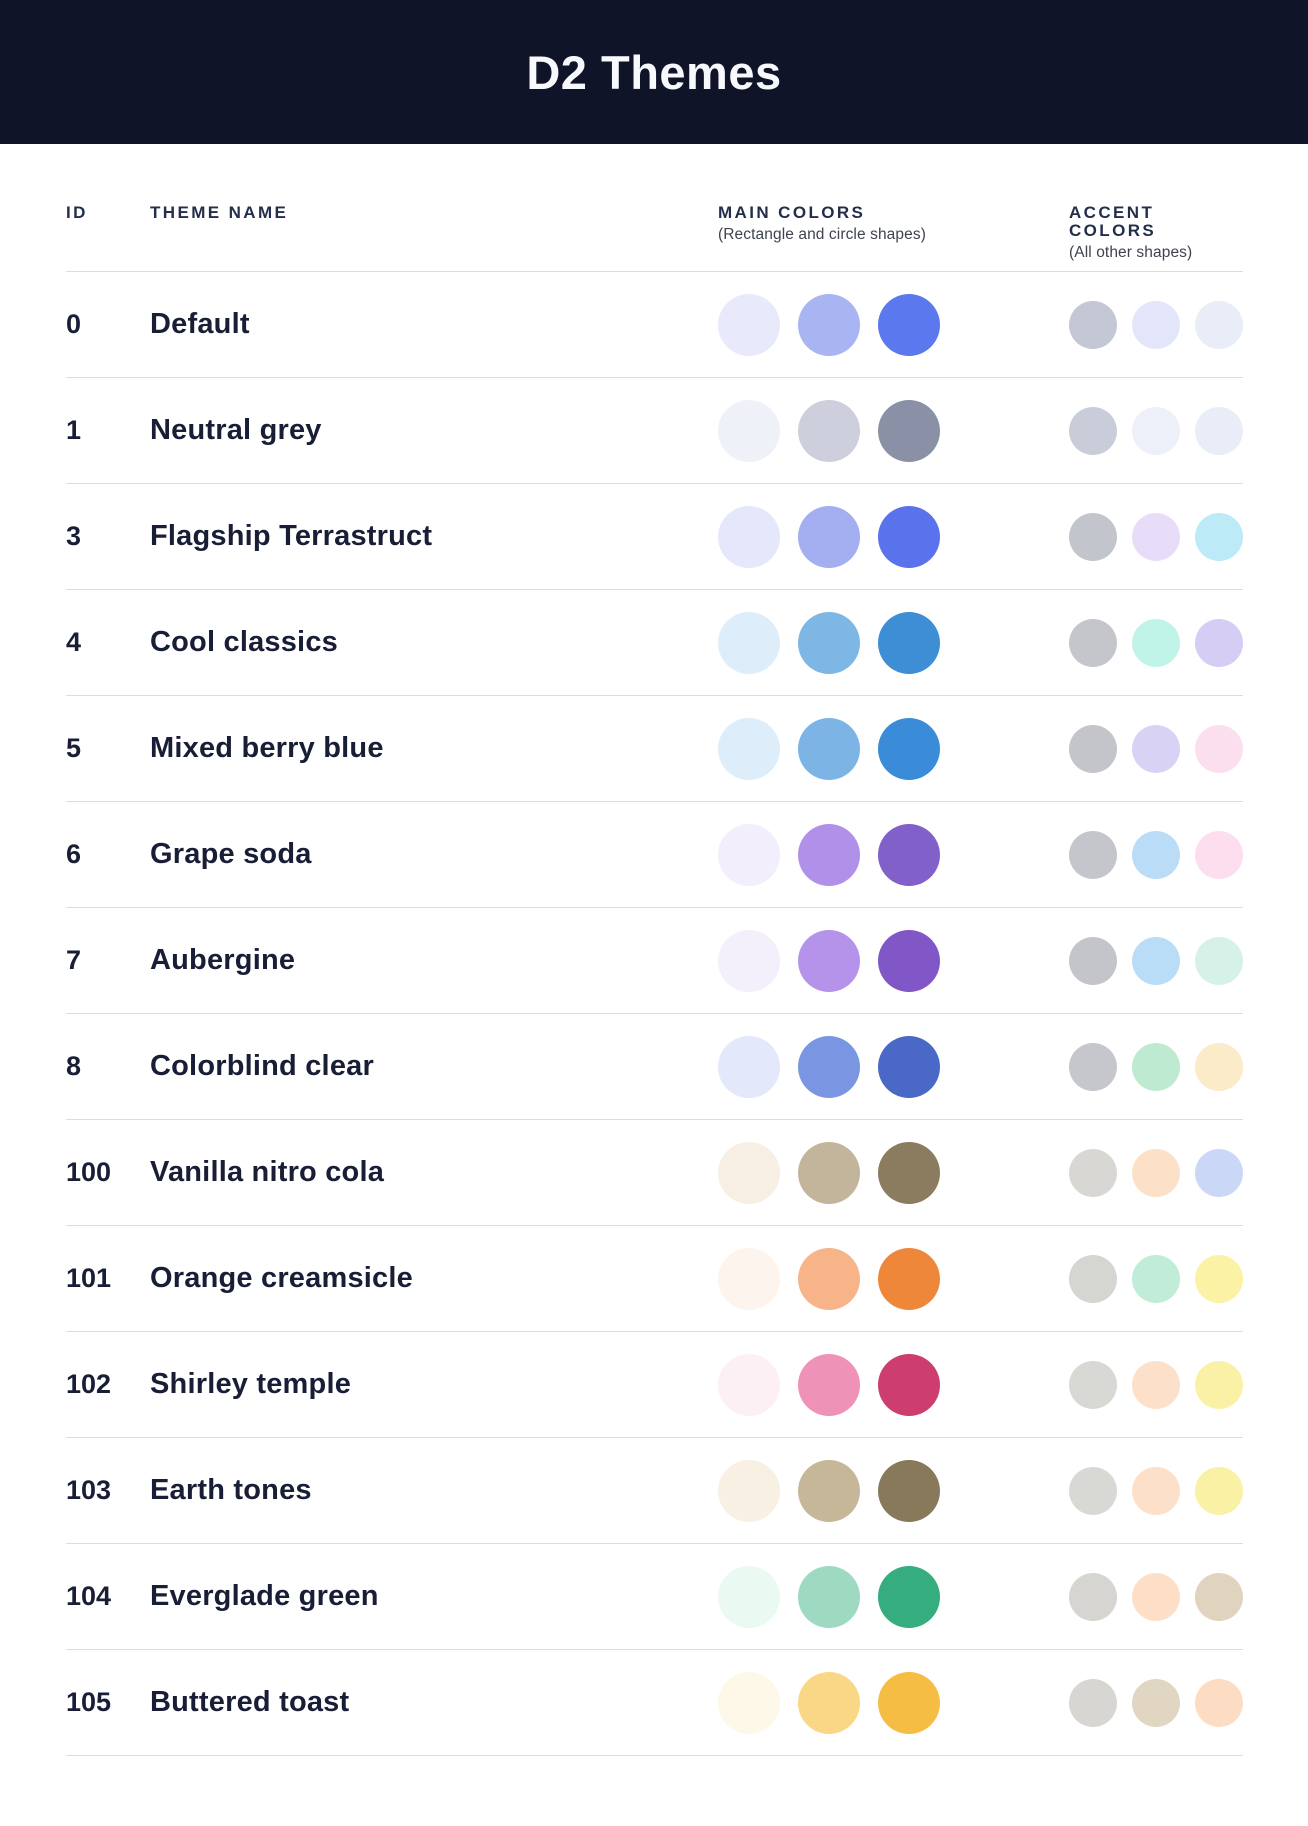 This screenshot has width=1308, height=1826. I want to click on theme-row: 103 Earth tones, so click(654, 1491).